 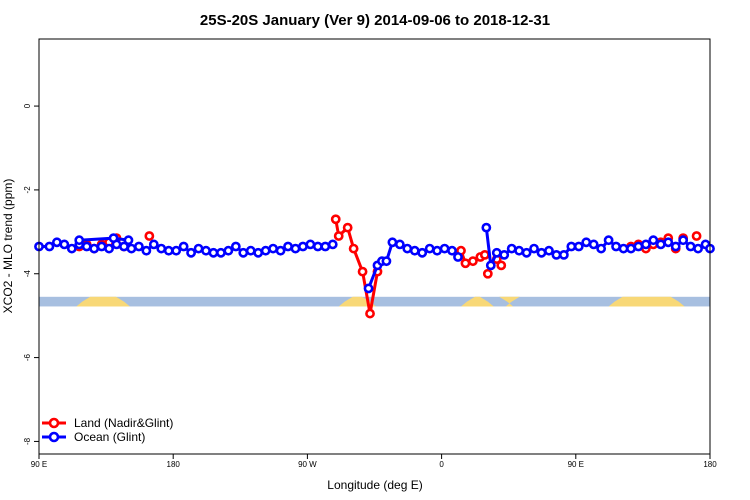 What do you see at coordinates (123, 423) in the screenshot?
I see `legend-land-label: Land (Nadir&Glint)` at bounding box center [123, 423].